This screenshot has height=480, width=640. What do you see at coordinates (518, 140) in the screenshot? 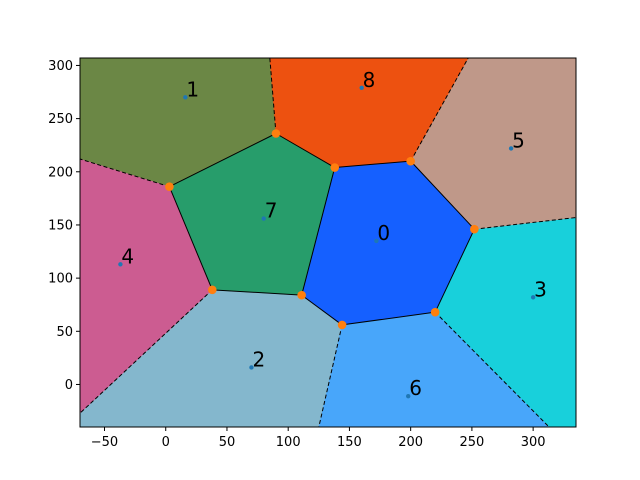
I see `region-label-5: 5` at bounding box center [518, 140].